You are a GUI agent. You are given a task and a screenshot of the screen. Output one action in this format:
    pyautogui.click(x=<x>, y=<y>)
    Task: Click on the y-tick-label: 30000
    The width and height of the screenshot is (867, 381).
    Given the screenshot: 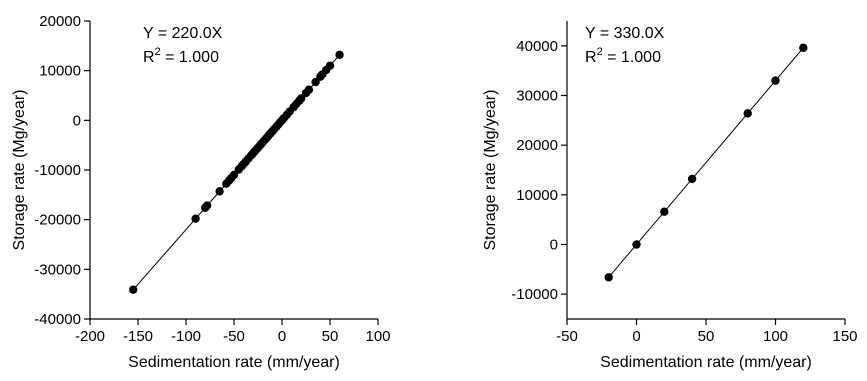 What is the action you would take?
    pyautogui.click(x=537, y=96)
    